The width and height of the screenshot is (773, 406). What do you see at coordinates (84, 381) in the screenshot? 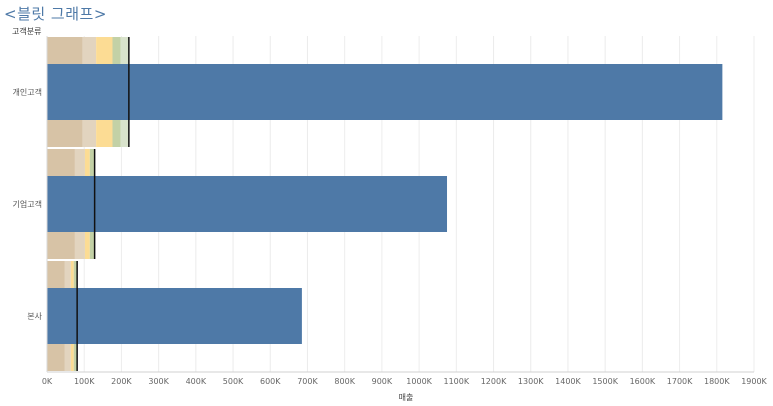
I see `x-tick-label: 100K` at bounding box center [84, 381].